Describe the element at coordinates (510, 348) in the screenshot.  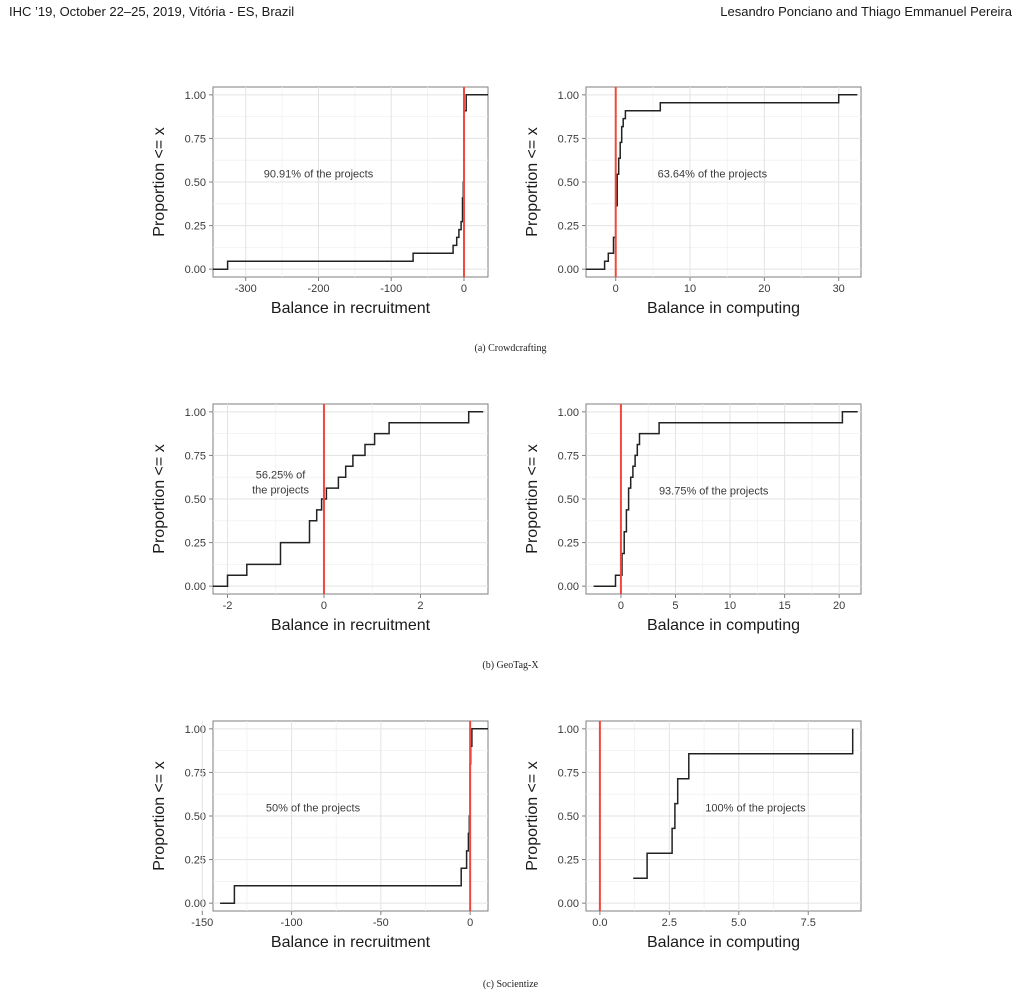
I see `caption-crowdcrafting: (a) Crowdcrafting` at that location.